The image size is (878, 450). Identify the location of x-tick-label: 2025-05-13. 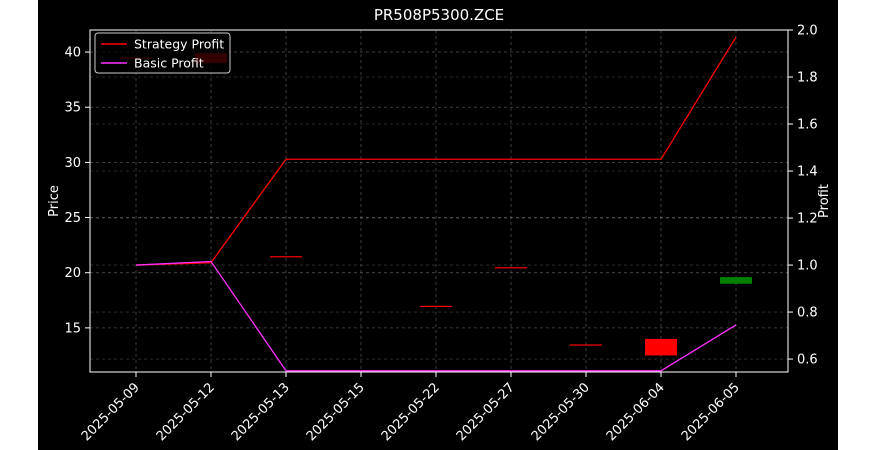
(261, 412).